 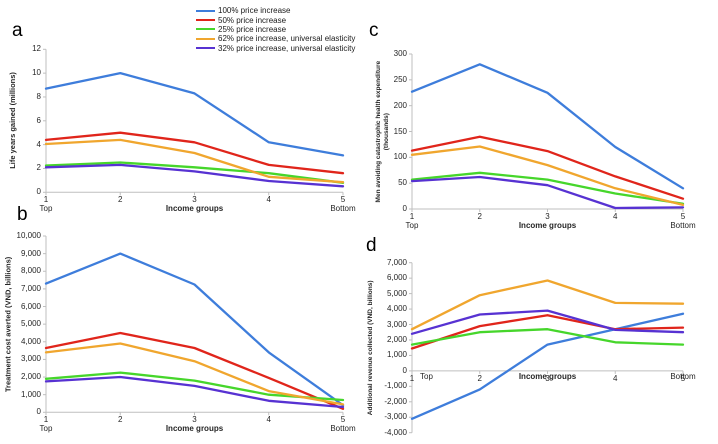 What do you see at coordinates (38, 120) in the screenshot?
I see `y-tick-label: 6` at bounding box center [38, 120].